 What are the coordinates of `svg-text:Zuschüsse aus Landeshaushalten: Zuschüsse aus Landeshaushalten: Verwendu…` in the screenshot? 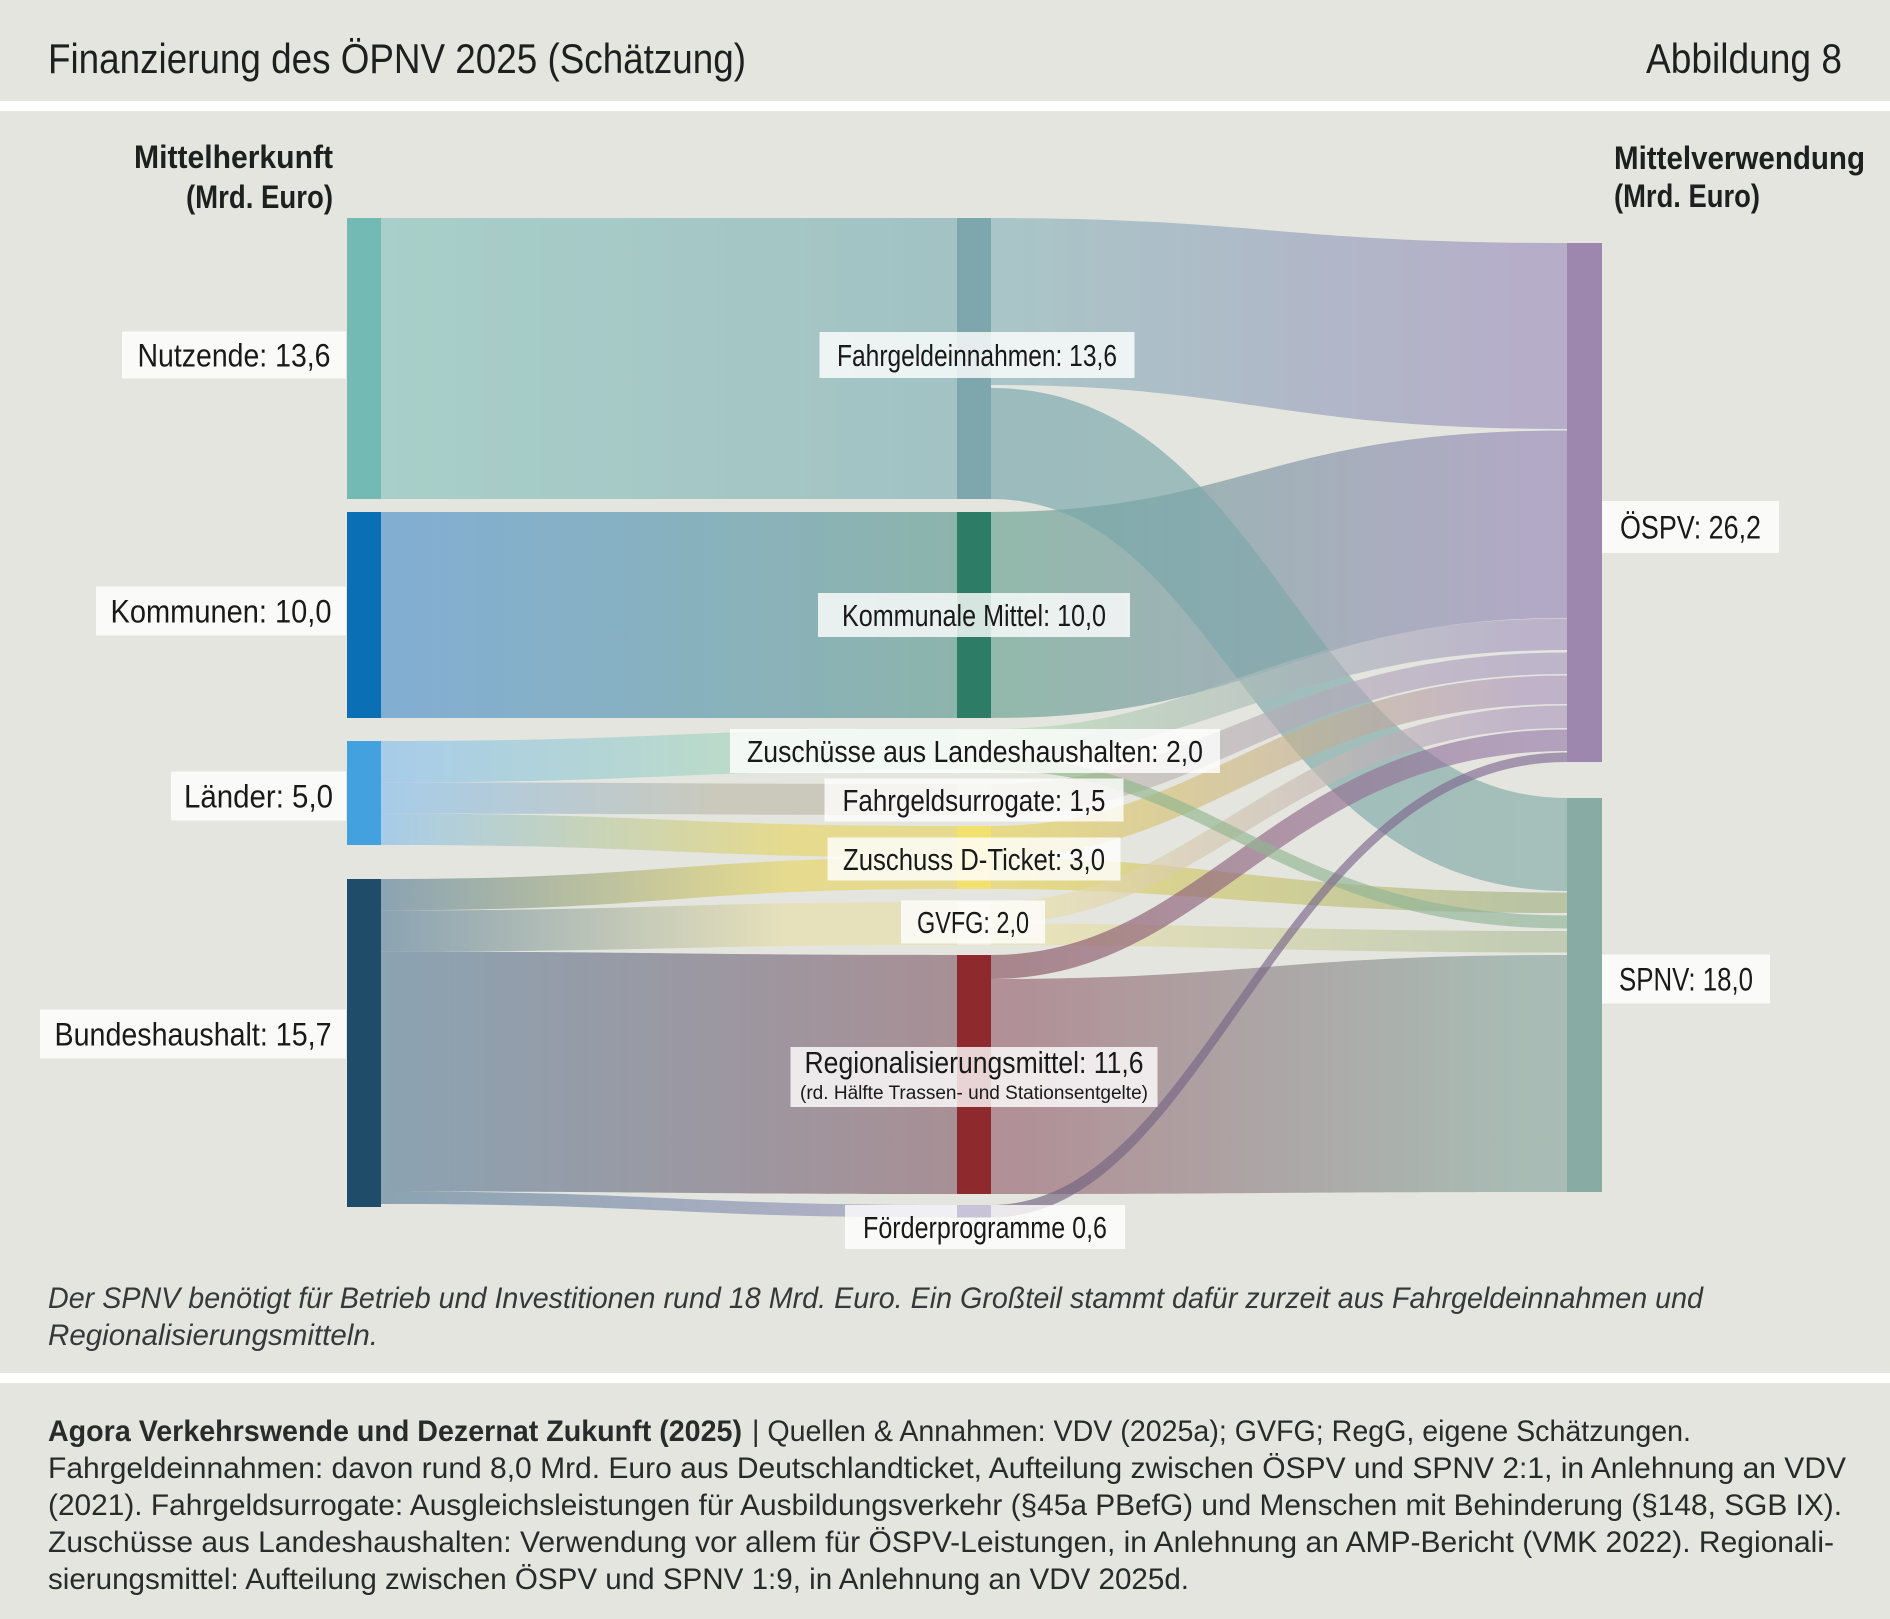 It's located at (941, 1542).